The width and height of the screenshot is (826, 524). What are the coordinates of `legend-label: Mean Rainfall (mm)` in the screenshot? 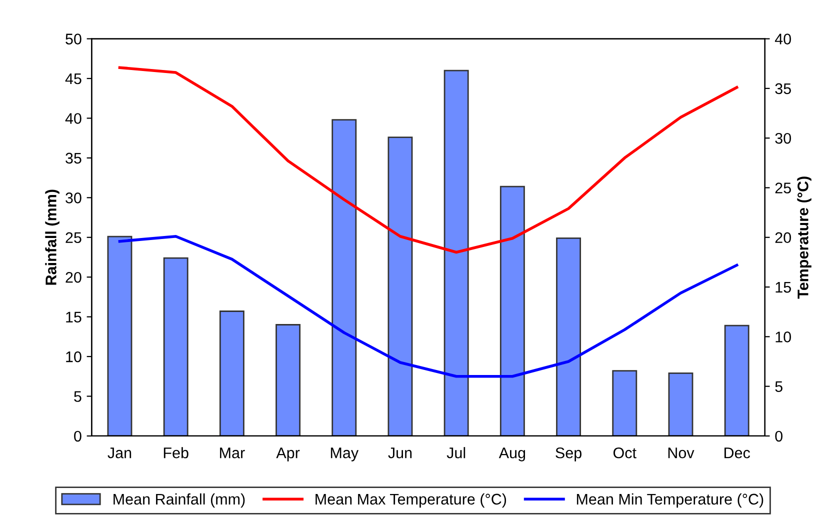 It's located at (179, 500).